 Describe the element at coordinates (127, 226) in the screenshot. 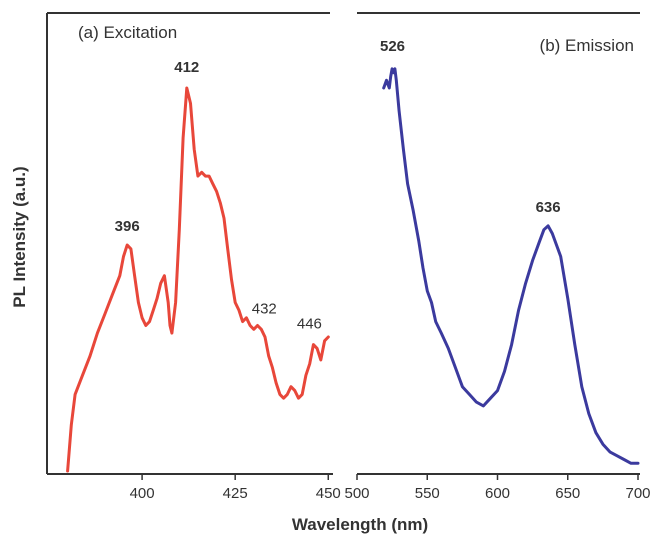

I see `excitation-peak-label: 396` at that location.